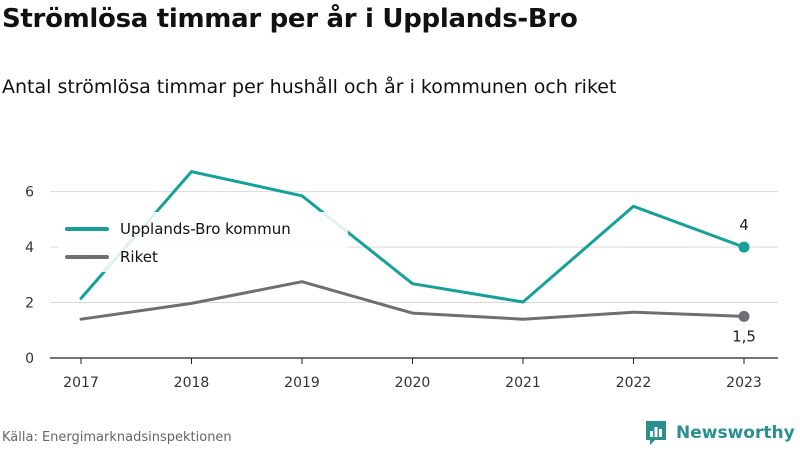  Describe the element at coordinates (29, 359) in the screenshot. I see `y-tick-label: 0` at that location.